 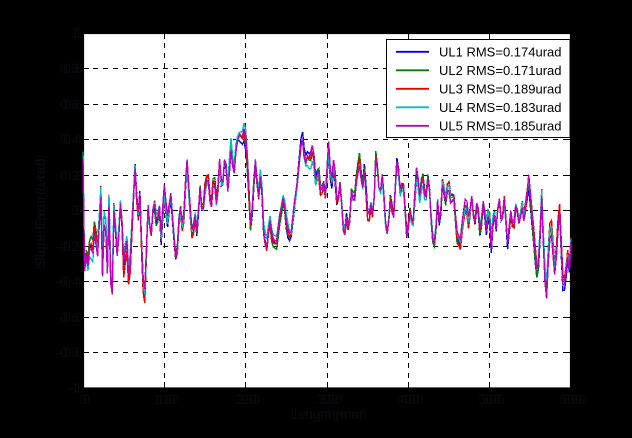 I want to click on svg-text: UL1 RMS=0.174urad, so click(x=500, y=52).